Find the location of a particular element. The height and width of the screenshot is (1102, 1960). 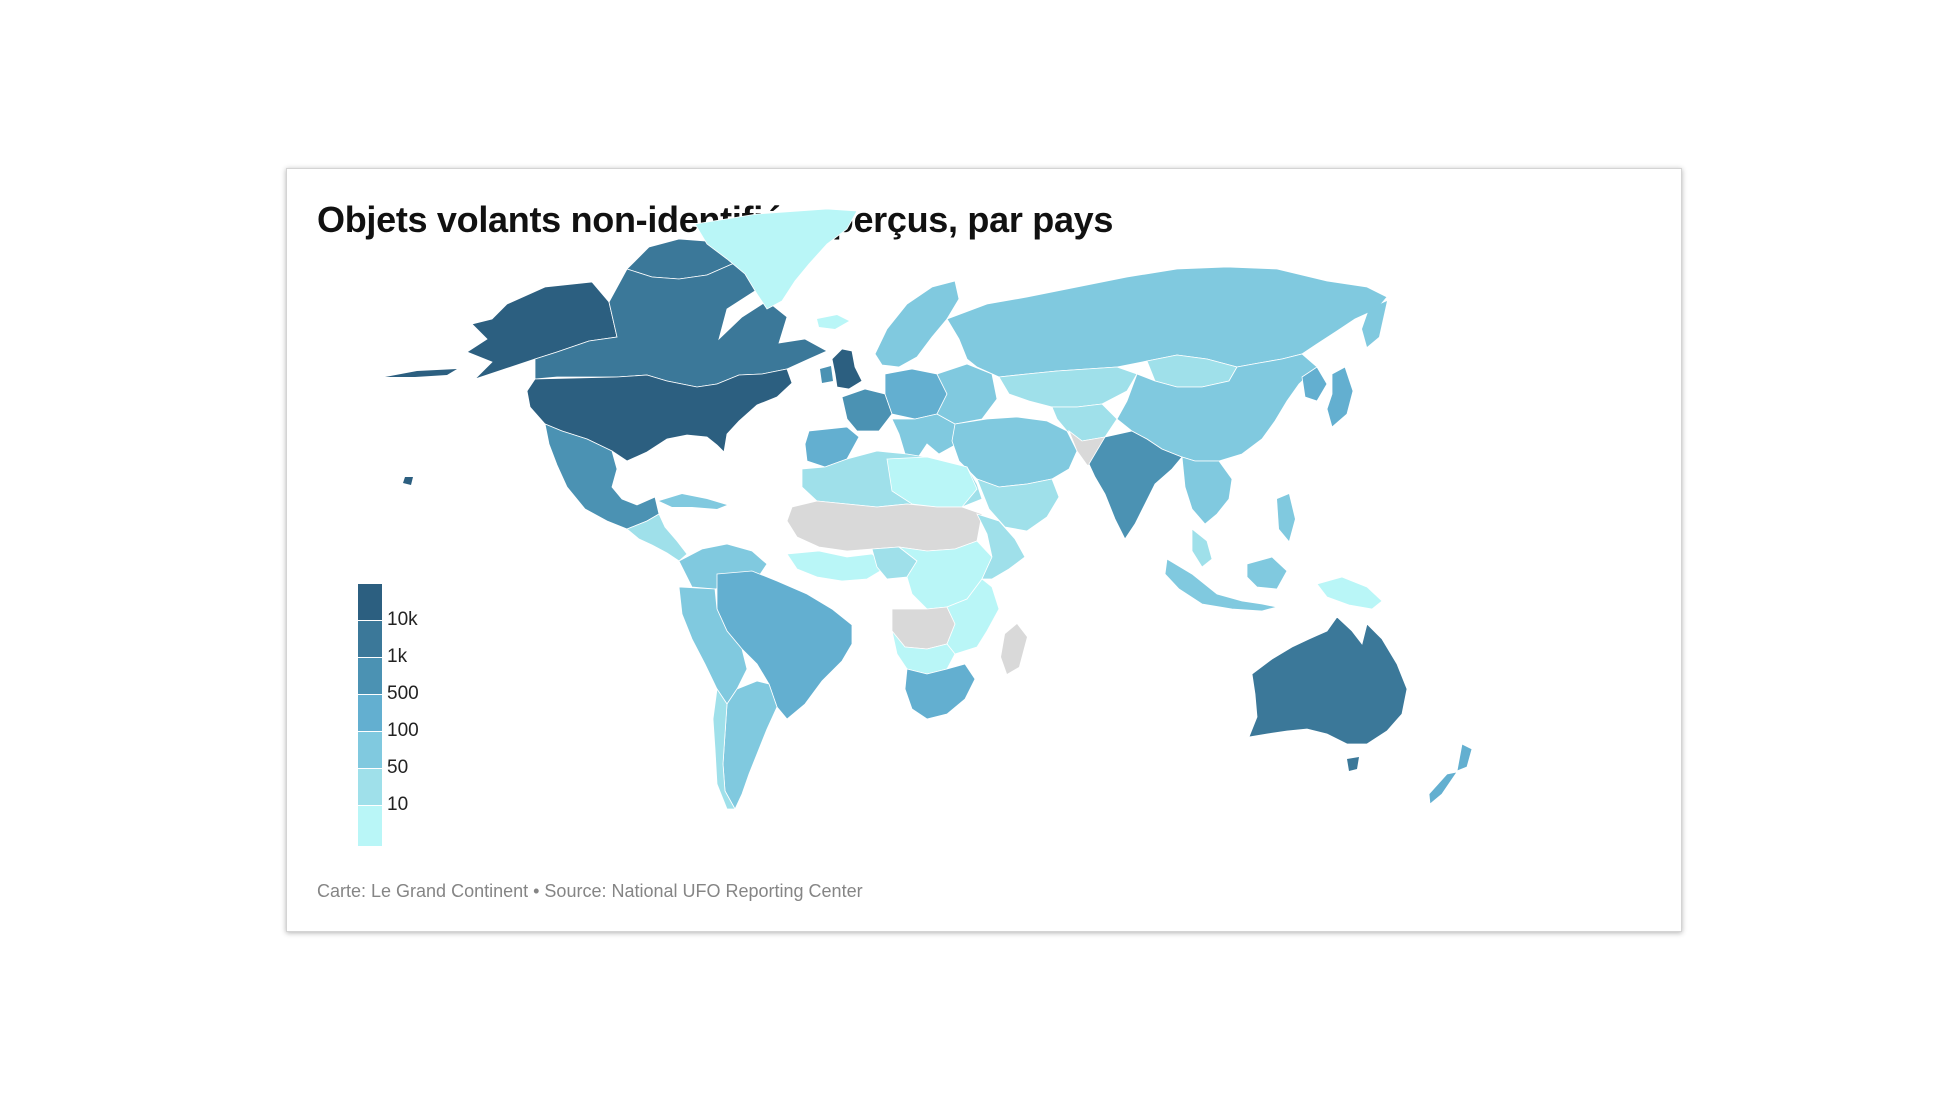

region-tasmania is located at coordinates (1353, 764).